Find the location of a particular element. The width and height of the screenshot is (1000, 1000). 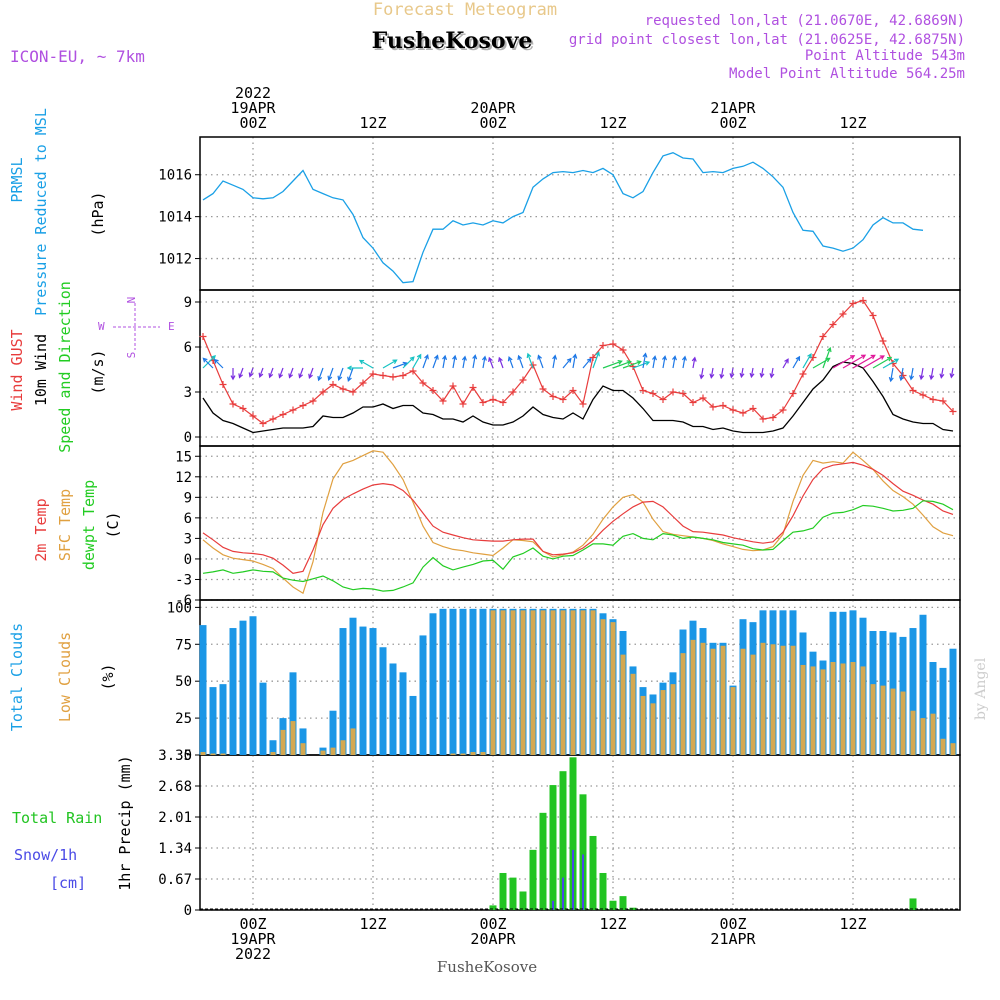

temp-unit: (C) is located at coordinates (113, 524).